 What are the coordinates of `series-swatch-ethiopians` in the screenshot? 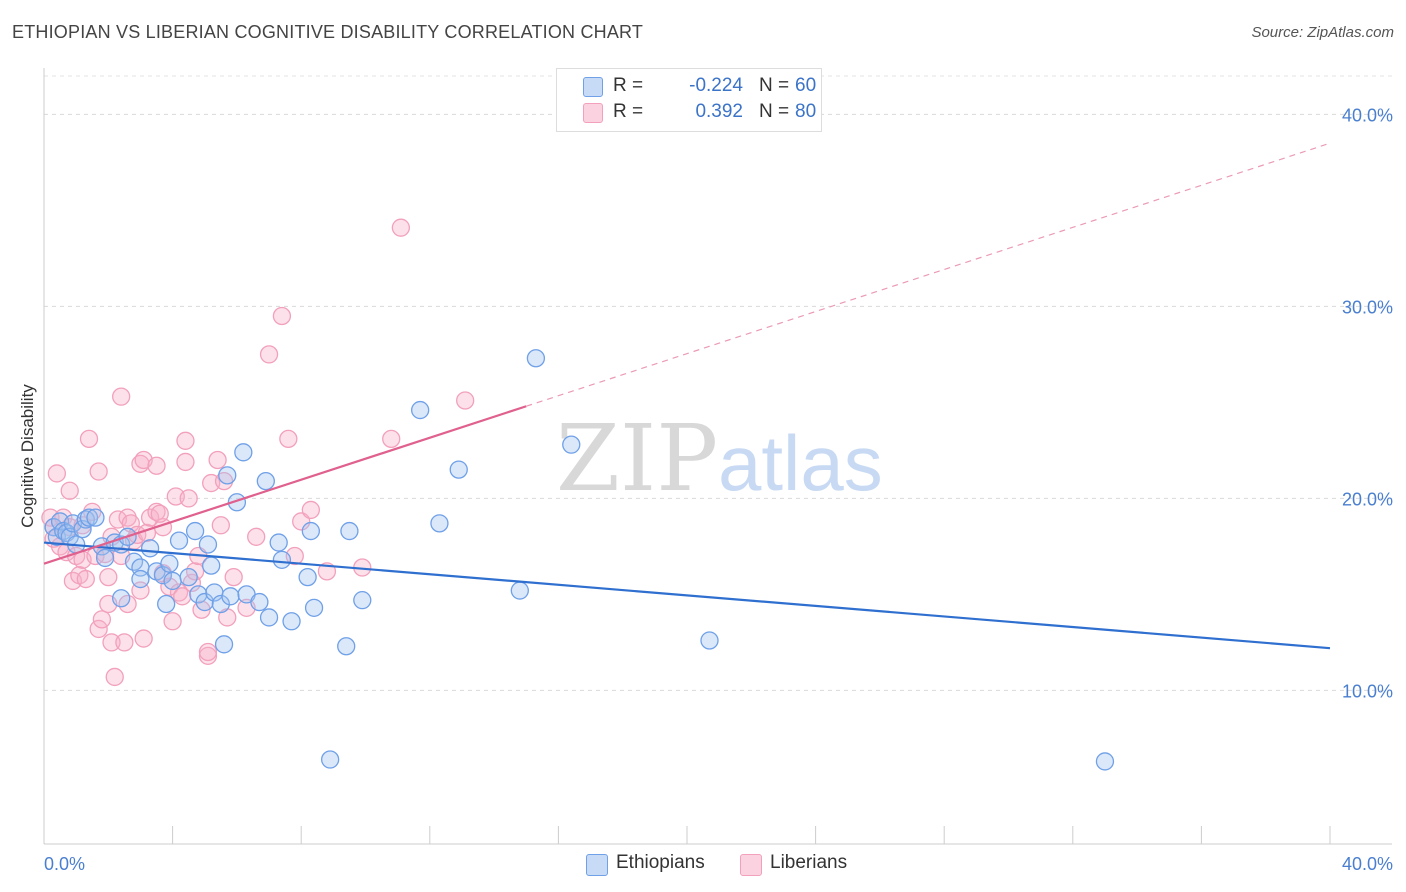 It's located at (597, 865).